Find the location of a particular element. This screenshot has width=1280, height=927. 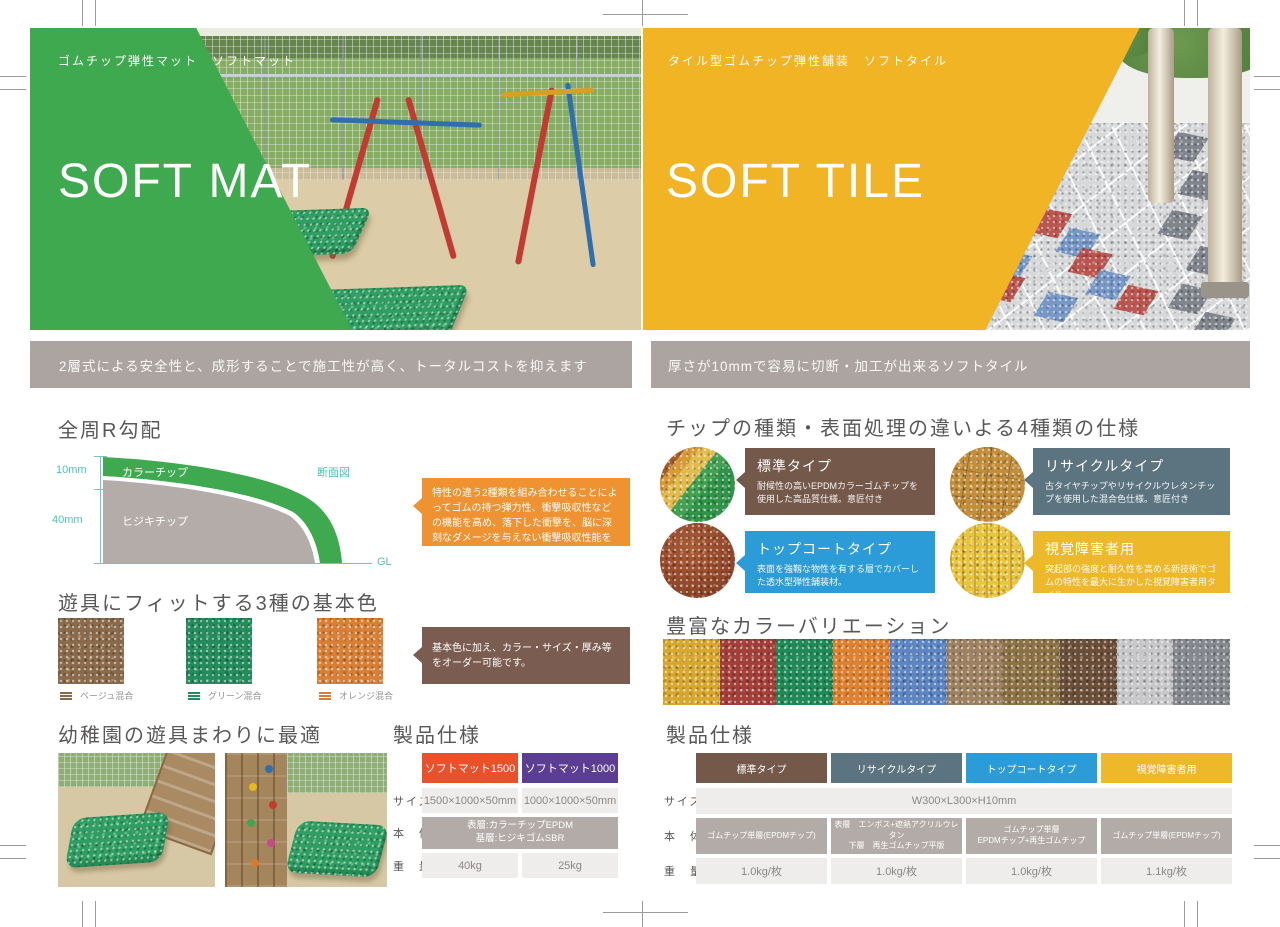

body-cell: 表層:カラーチップEPDM 基層:ヒジキゴムSBR is located at coordinates (520, 833).